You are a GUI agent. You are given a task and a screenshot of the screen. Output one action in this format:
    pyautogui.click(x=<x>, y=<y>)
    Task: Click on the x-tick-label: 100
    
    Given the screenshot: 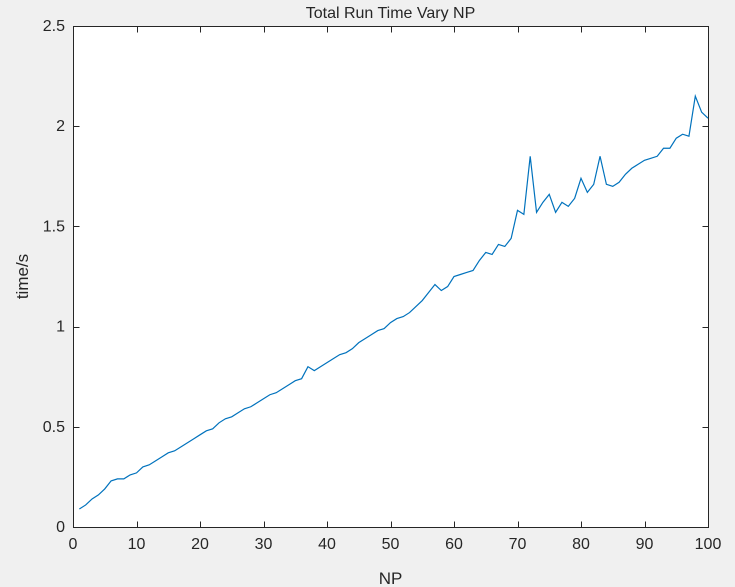 What is the action you would take?
    pyautogui.click(x=708, y=544)
    